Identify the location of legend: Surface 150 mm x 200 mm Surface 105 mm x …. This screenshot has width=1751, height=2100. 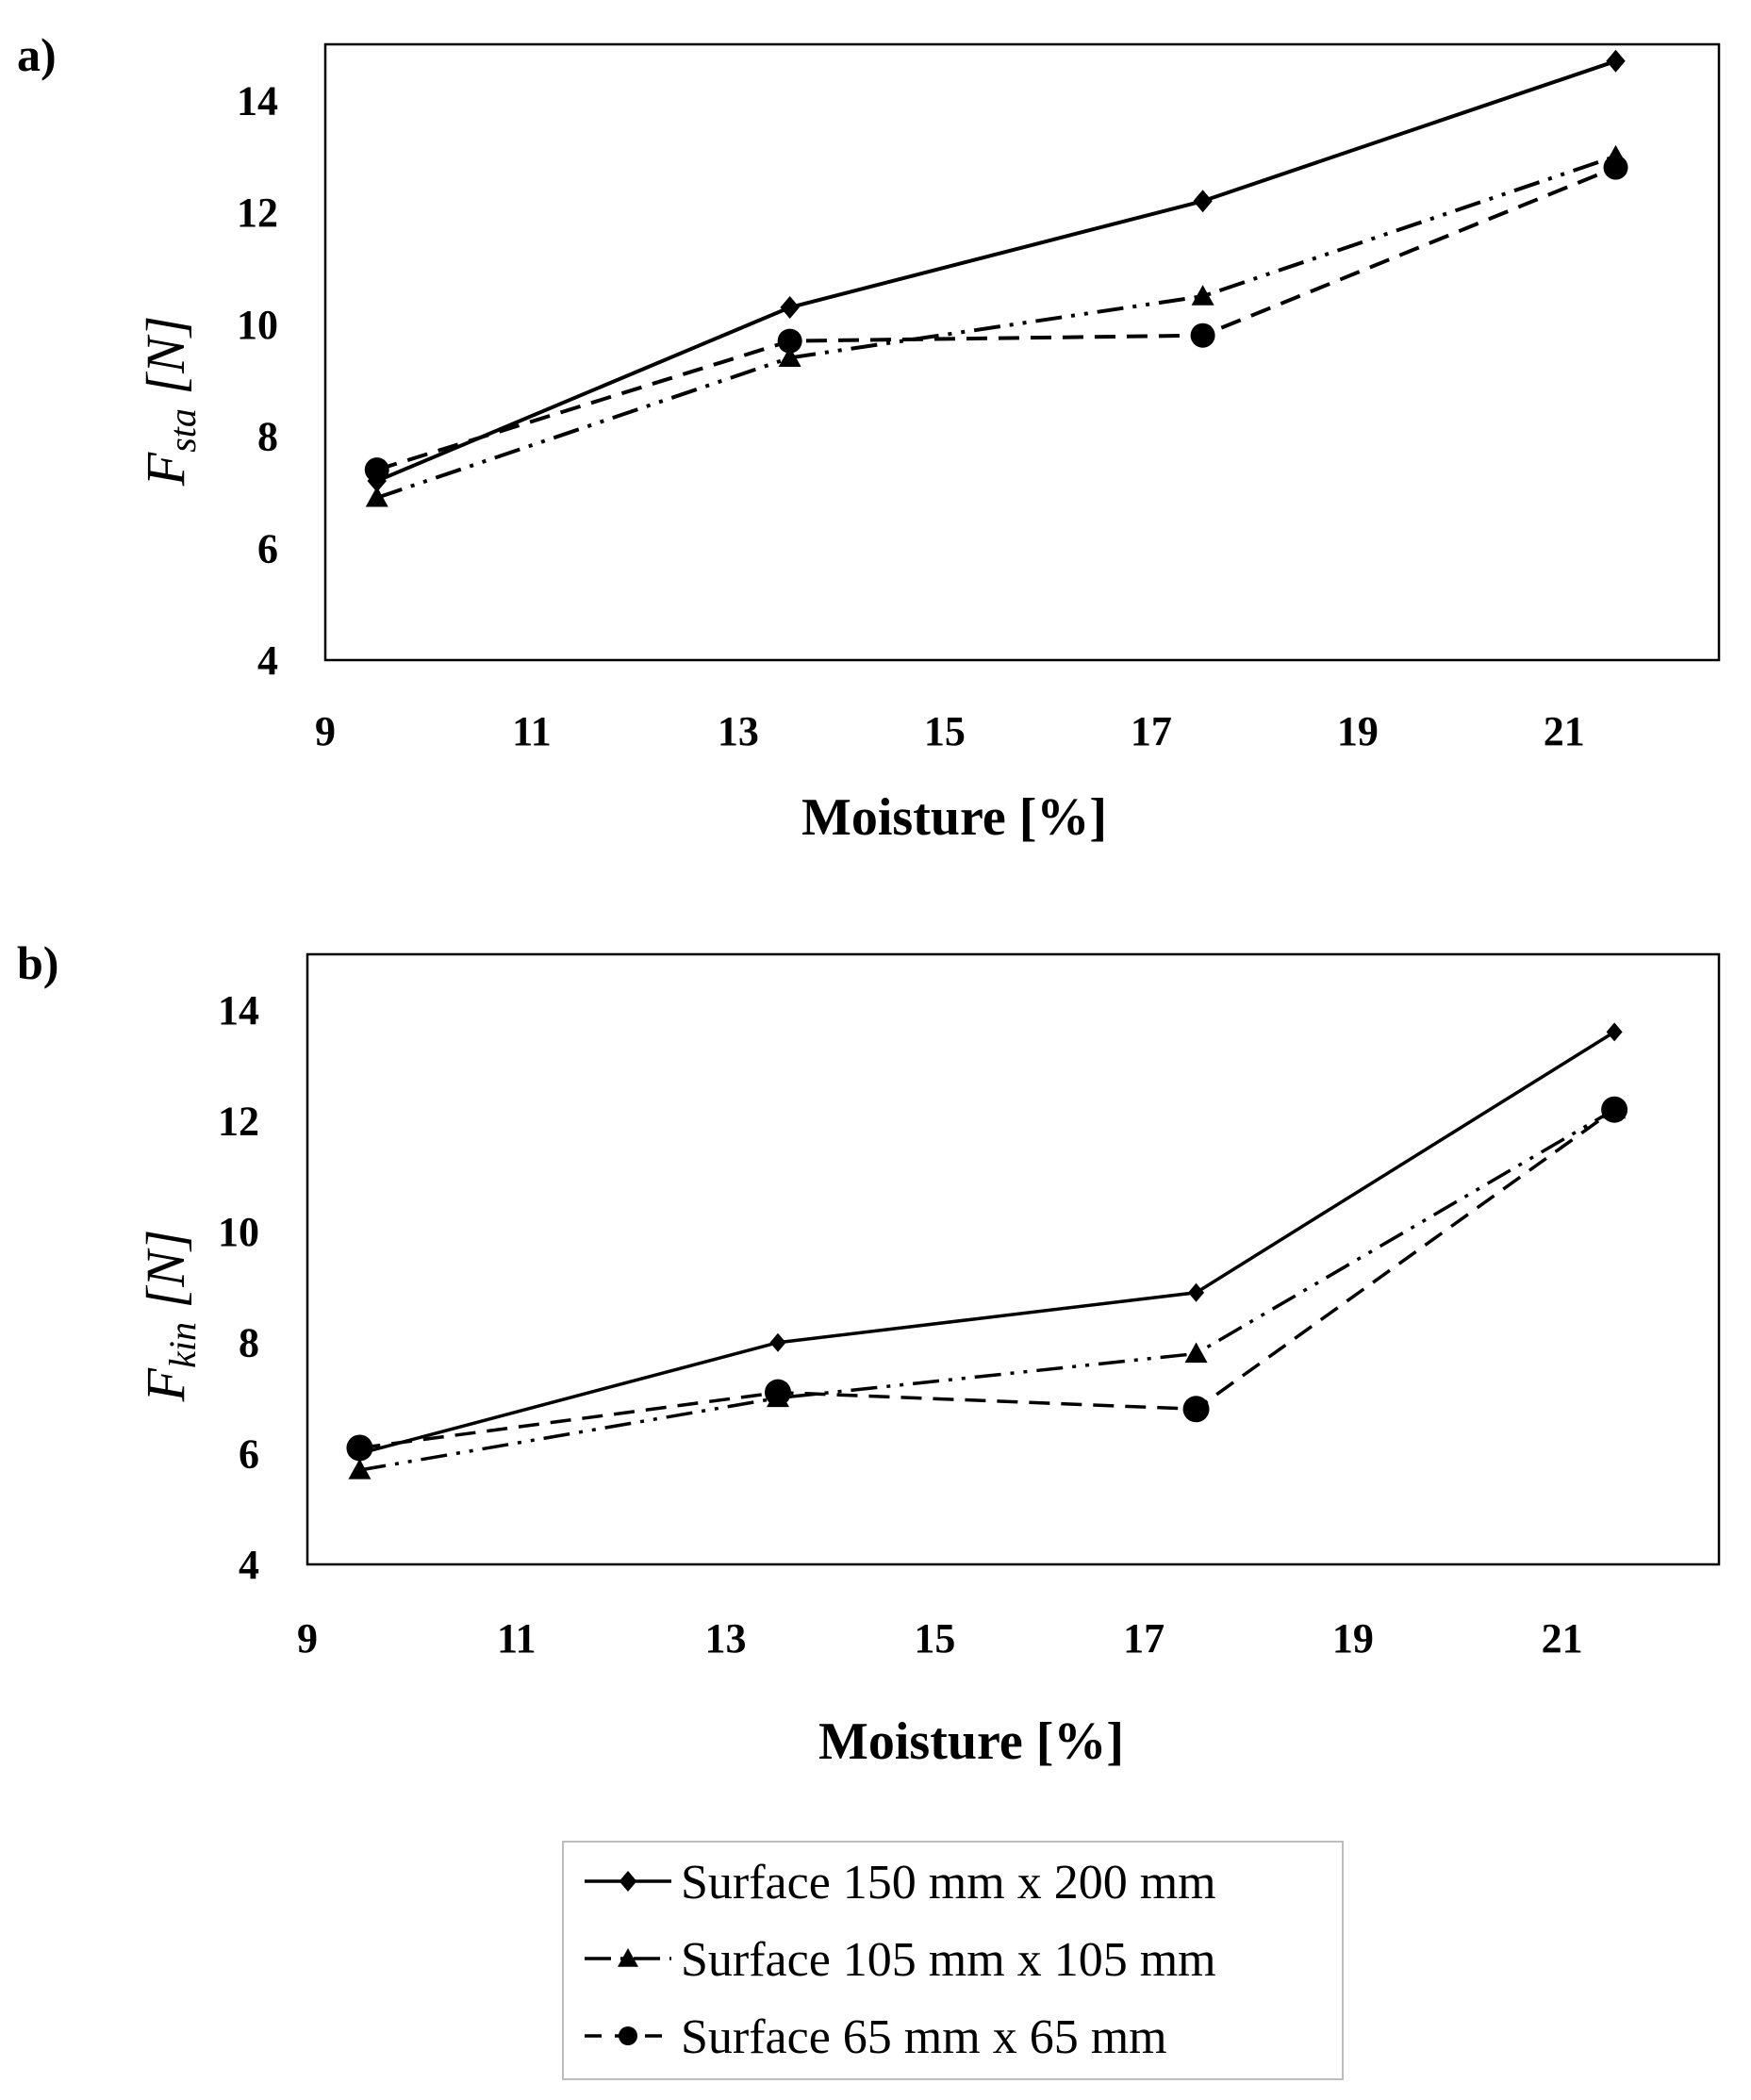
(953, 1961).